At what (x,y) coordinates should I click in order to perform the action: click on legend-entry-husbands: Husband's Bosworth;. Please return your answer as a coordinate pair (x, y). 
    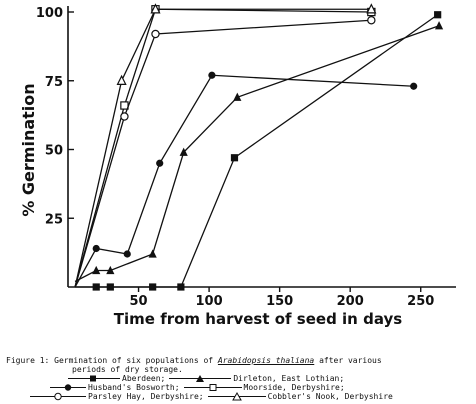
    Looking at the image, I should click on (115, 387).